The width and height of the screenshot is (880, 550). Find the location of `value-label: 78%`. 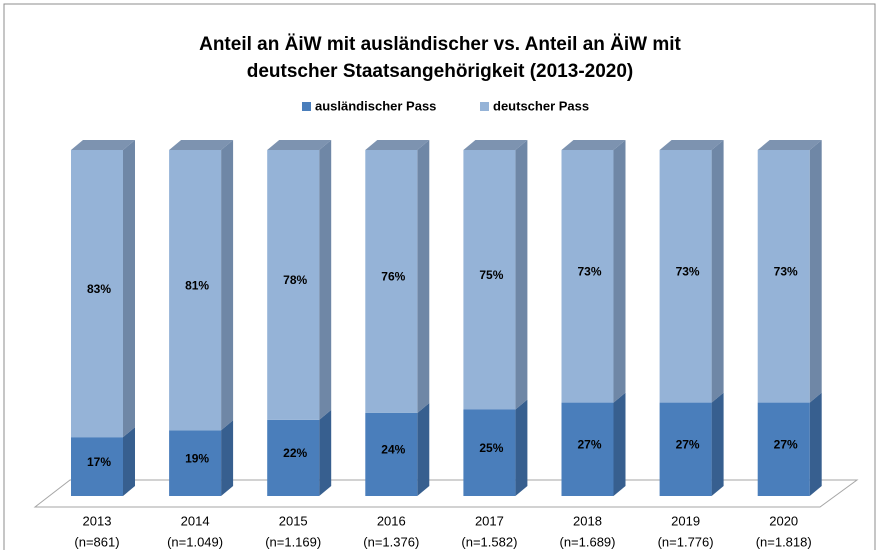

value-label: 78% is located at coordinates (295, 280).